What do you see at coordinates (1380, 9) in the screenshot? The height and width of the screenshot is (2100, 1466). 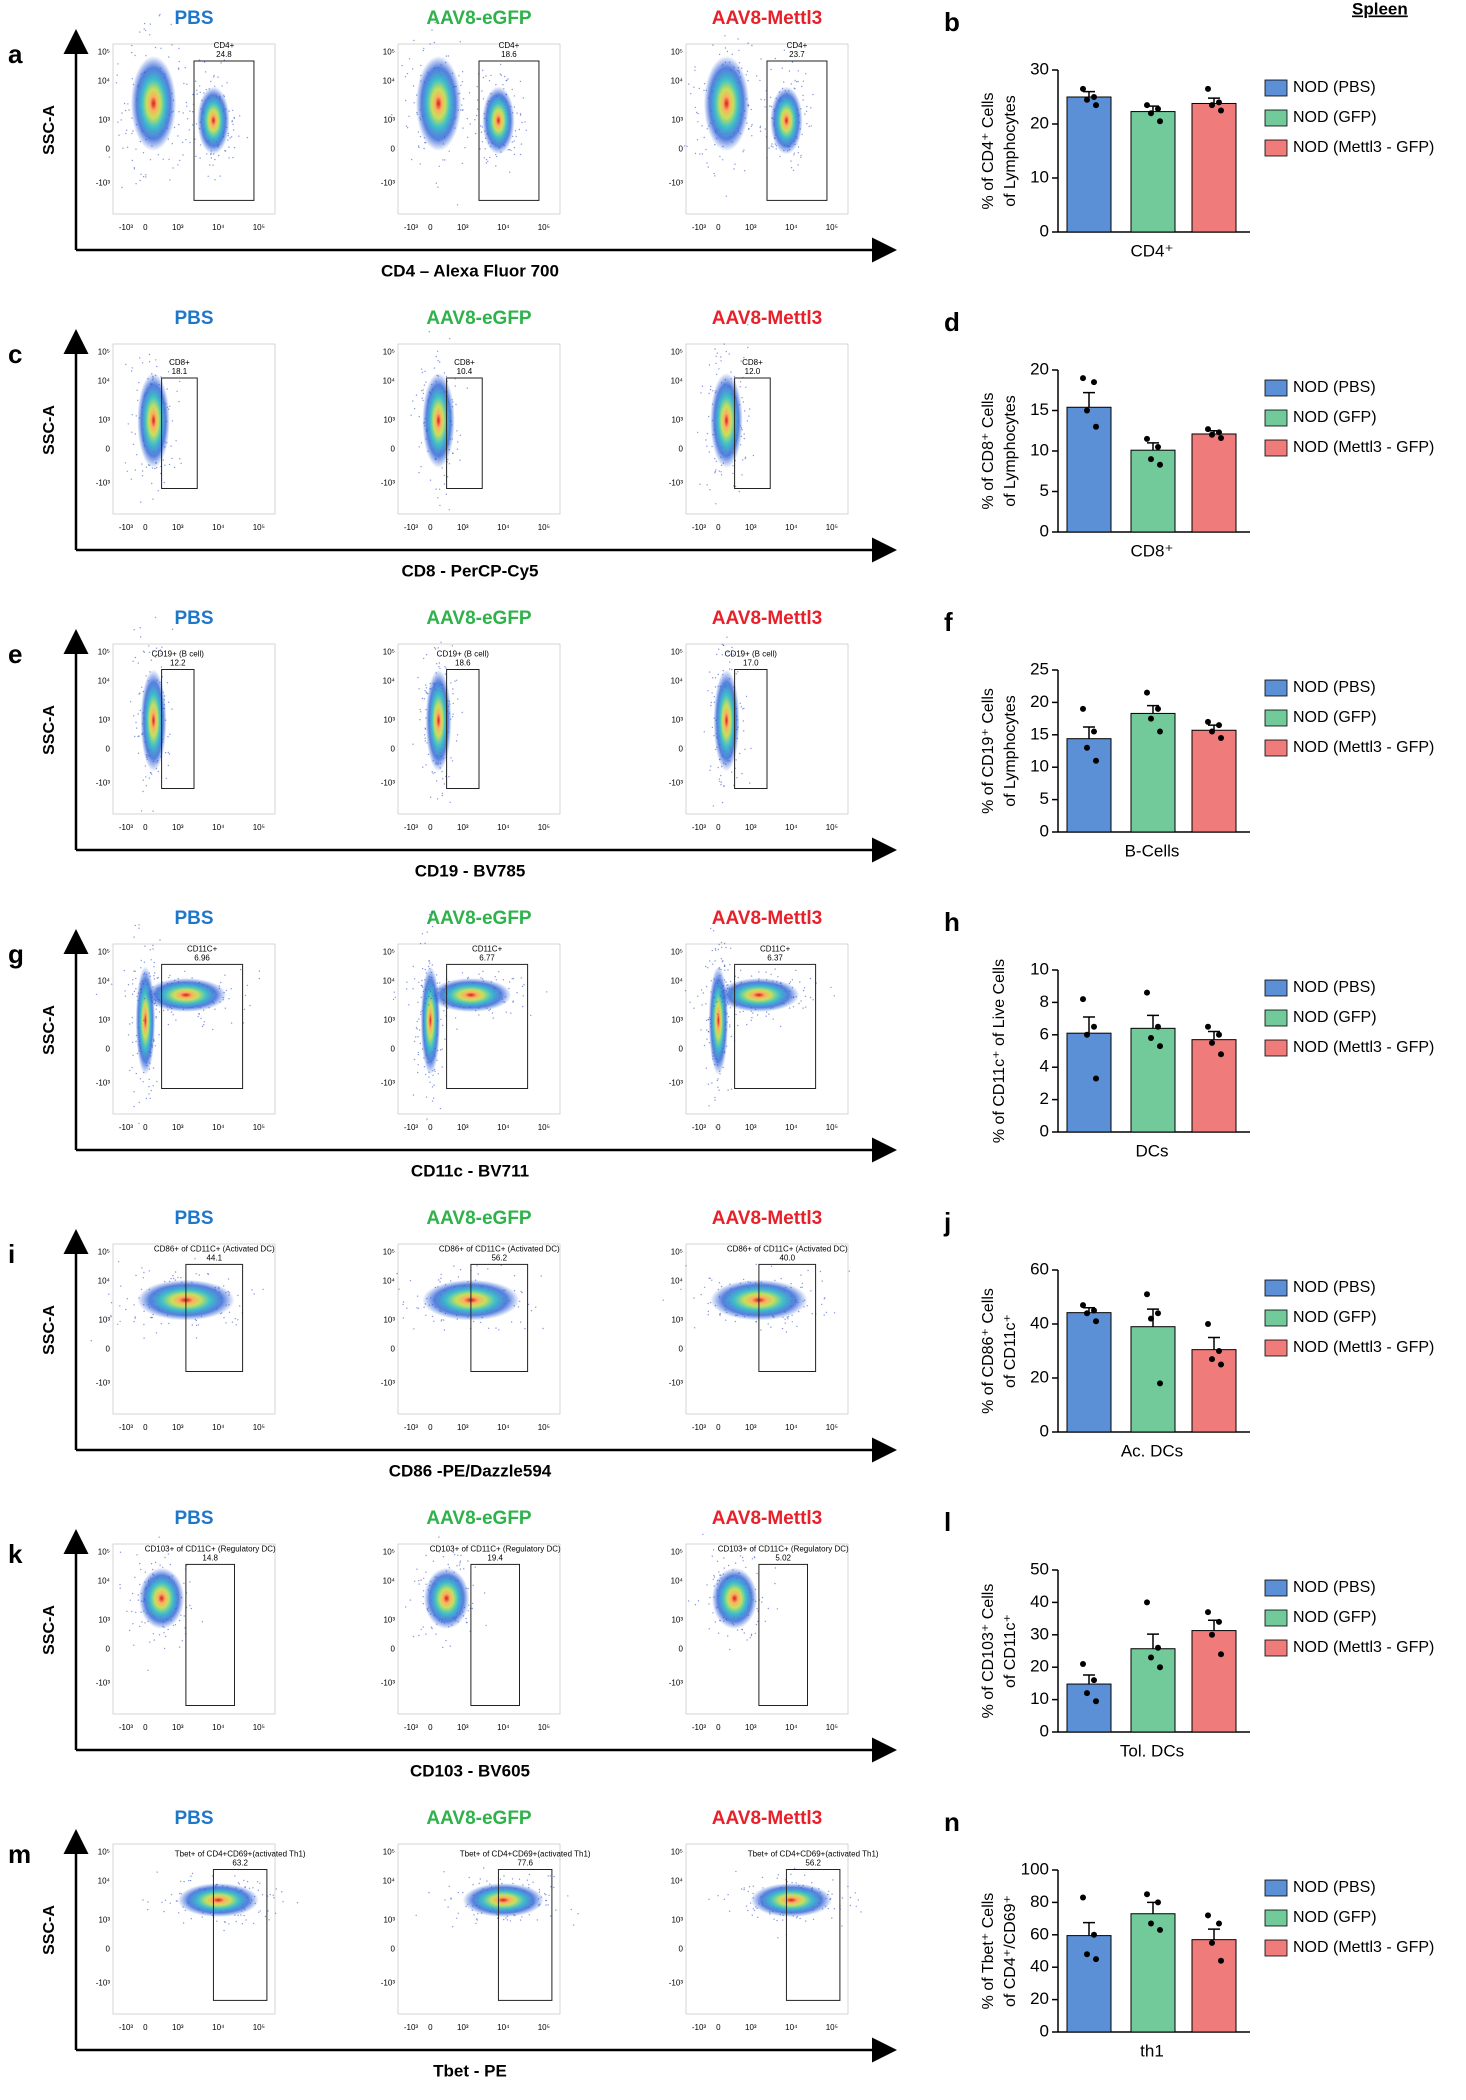 I see `header: Spleen` at bounding box center [1380, 9].